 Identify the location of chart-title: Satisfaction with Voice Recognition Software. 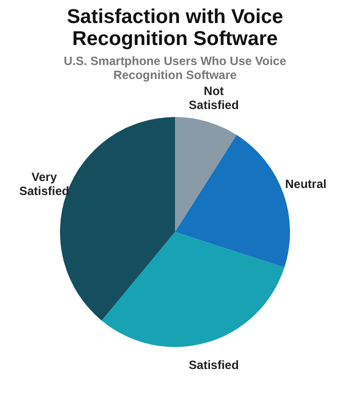
(175, 28).